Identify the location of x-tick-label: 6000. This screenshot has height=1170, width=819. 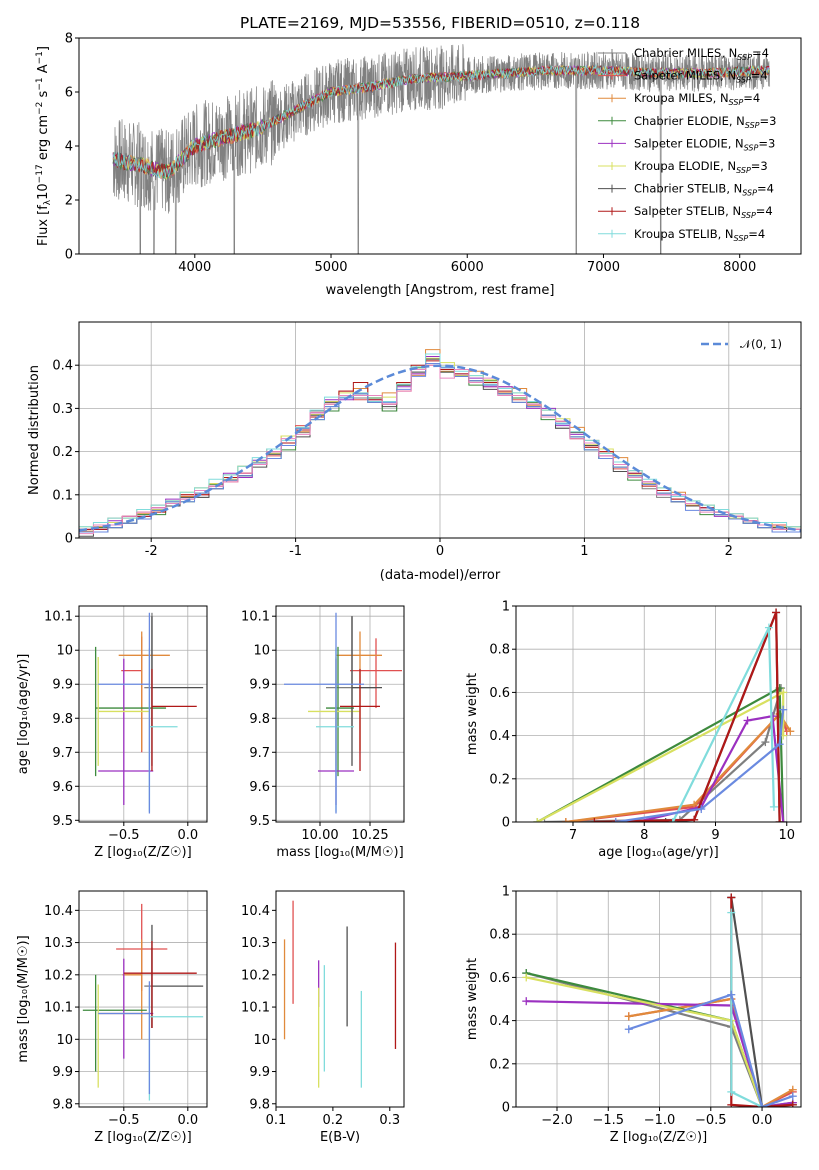
(467, 267).